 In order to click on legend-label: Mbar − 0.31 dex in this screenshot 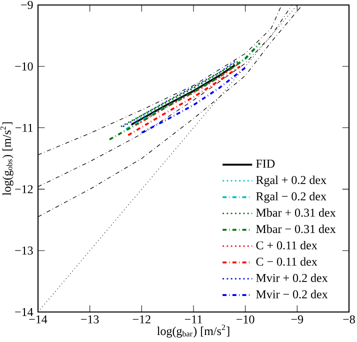, I will do `click(296, 229)`.